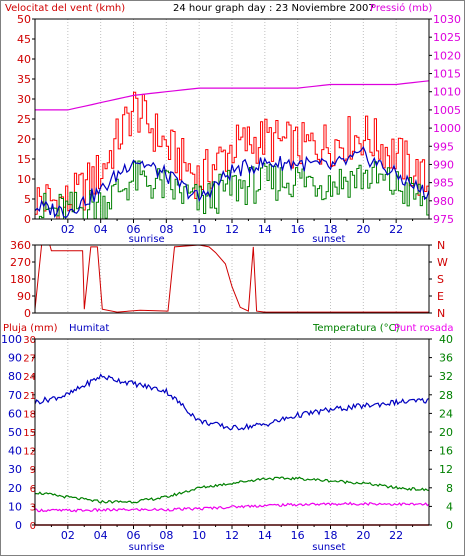 The image size is (465, 557). Describe the element at coordinates (265, 535) in the screenshot. I see `panel3-x-tick-label: 14` at that location.